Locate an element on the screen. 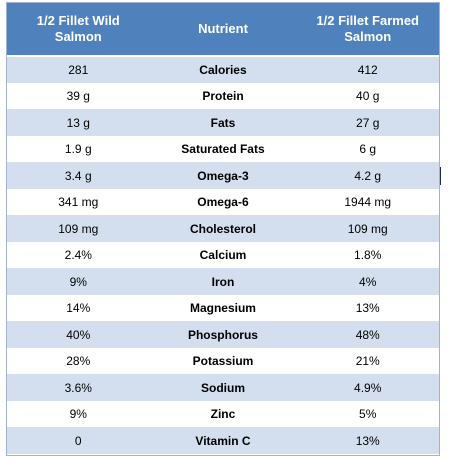 This screenshot has width=450, height=472. farmed-salmon-value: 1.8% is located at coordinates (367, 255).